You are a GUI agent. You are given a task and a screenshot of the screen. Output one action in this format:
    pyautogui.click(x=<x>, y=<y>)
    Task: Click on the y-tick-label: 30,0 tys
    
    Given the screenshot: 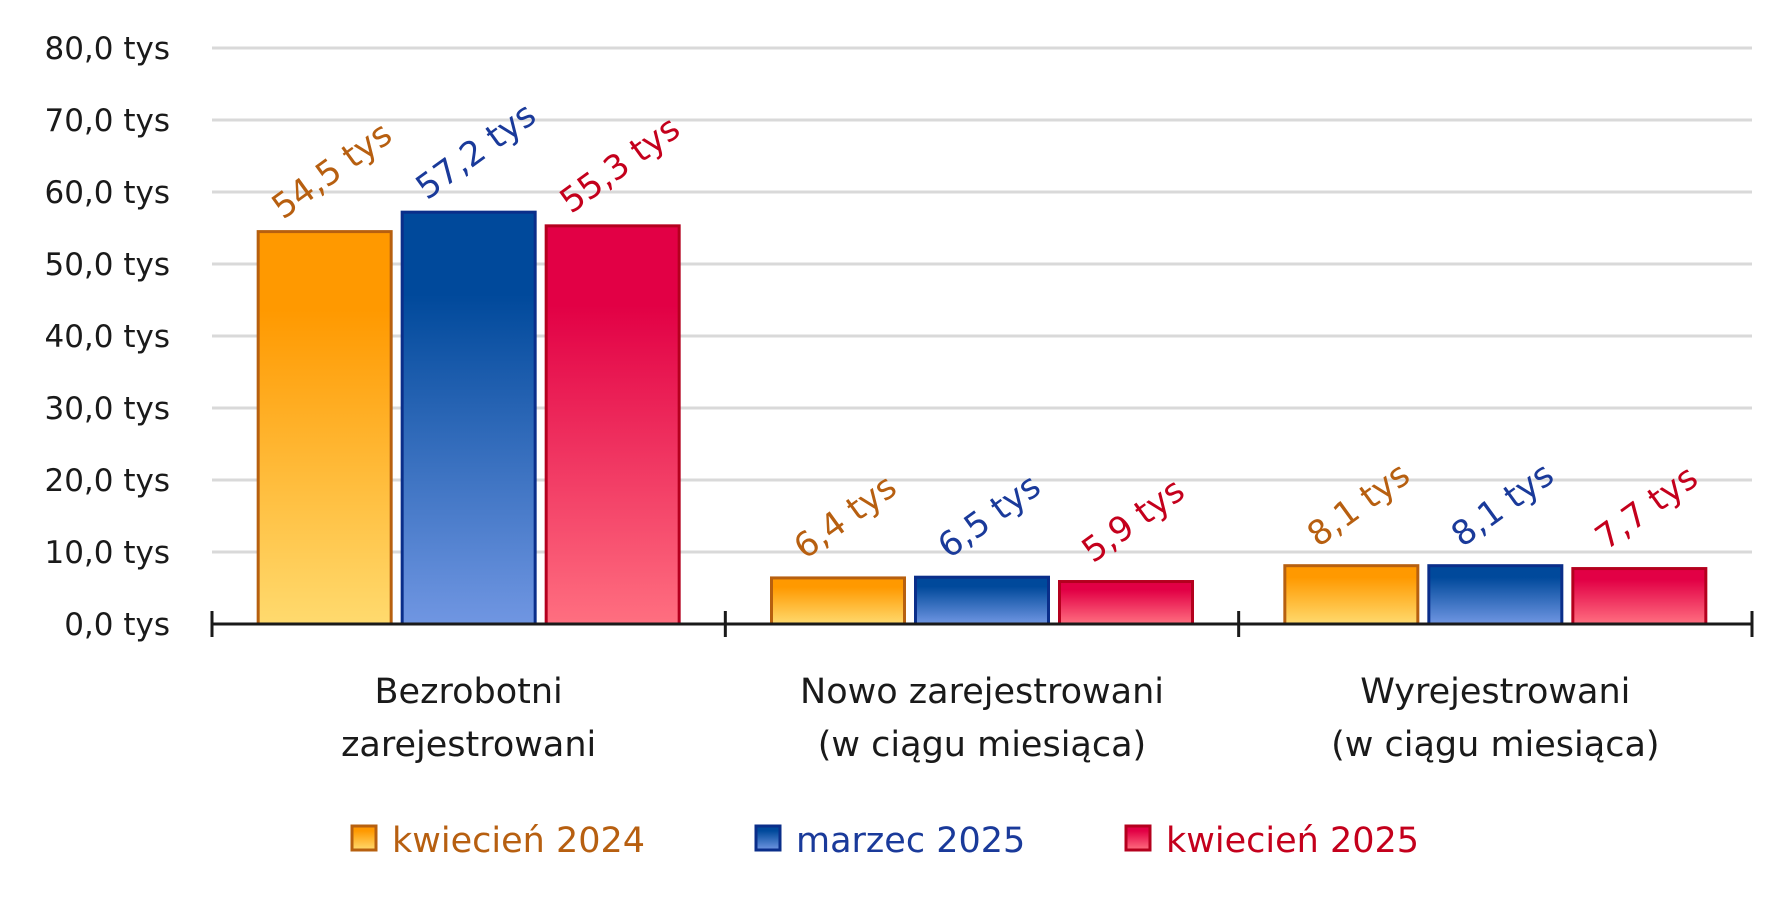 What is the action you would take?
    pyautogui.click(x=107, y=409)
    